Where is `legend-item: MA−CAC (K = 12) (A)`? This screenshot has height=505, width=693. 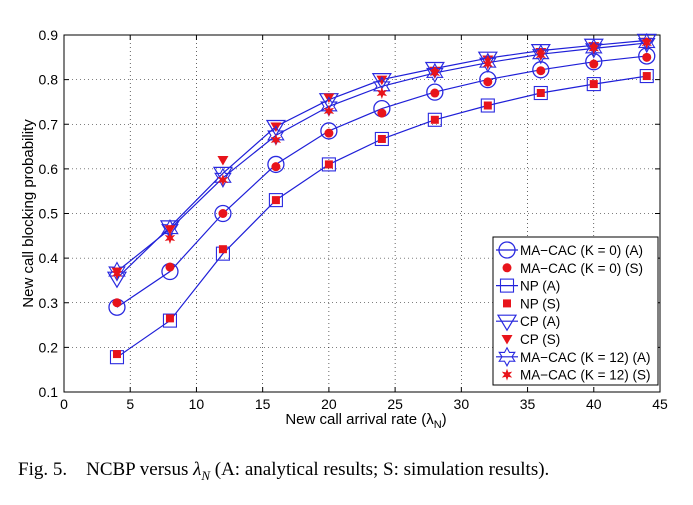 legend-item: MA−CAC (K = 12) (A) is located at coordinates (573, 356).